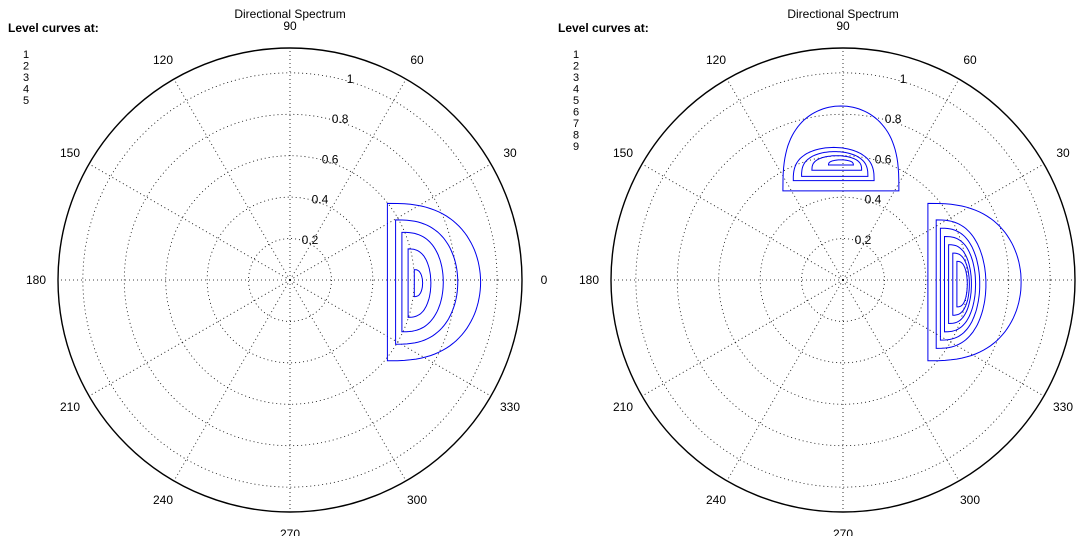 This screenshot has height=536, width=1088. What do you see at coordinates (289, 14) in the screenshot?
I see `plot-title-left: Directional Spectrum` at bounding box center [289, 14].